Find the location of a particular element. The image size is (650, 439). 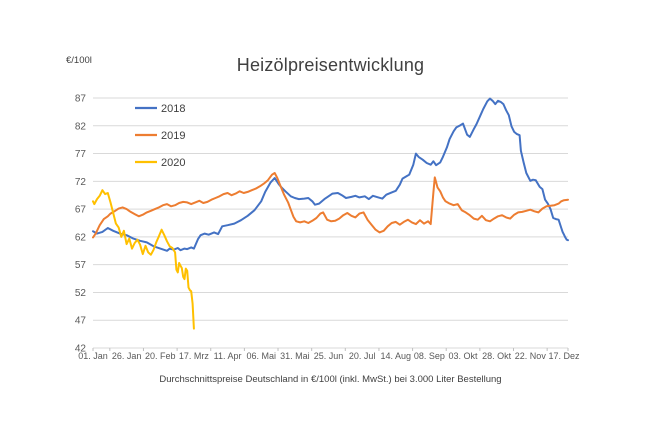

x-axis-tick-label: 28. Okt is located at coordinates (497, 356).